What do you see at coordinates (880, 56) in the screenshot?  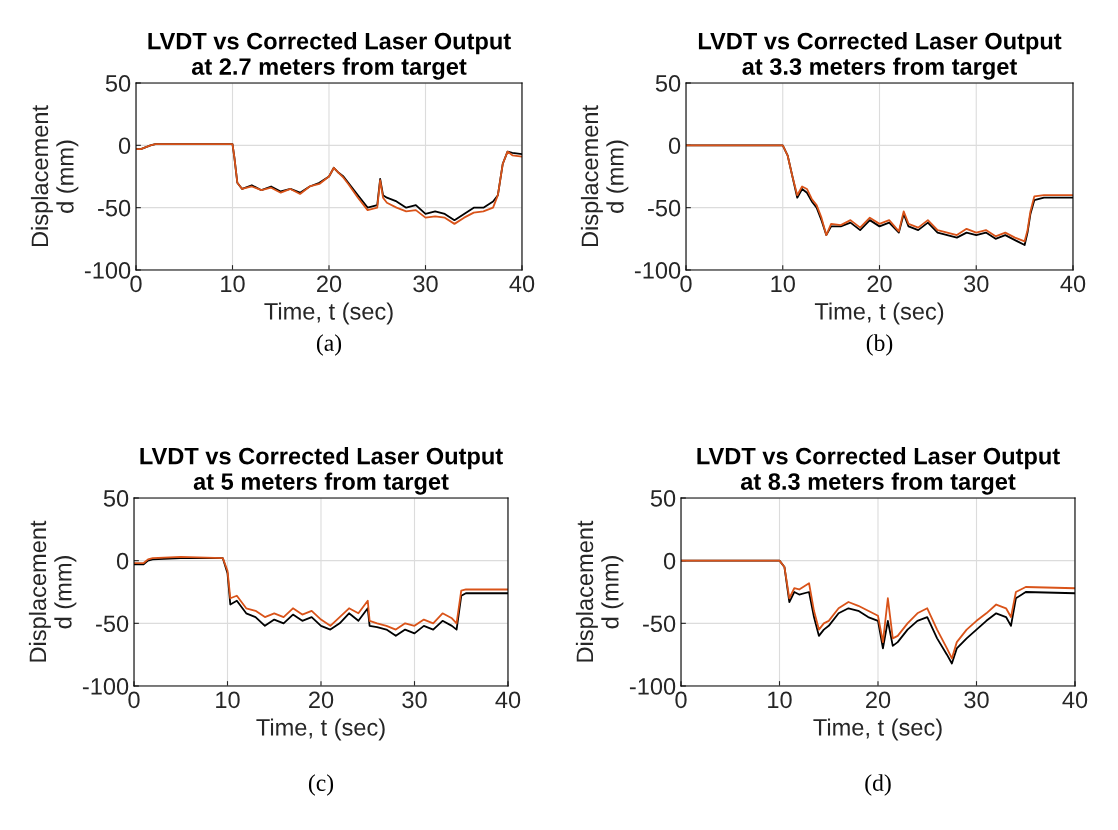 I see `chart-title: LVDT vs Corrected Laser Output at 3.3 meters from target` at bounding box center [880, 56].